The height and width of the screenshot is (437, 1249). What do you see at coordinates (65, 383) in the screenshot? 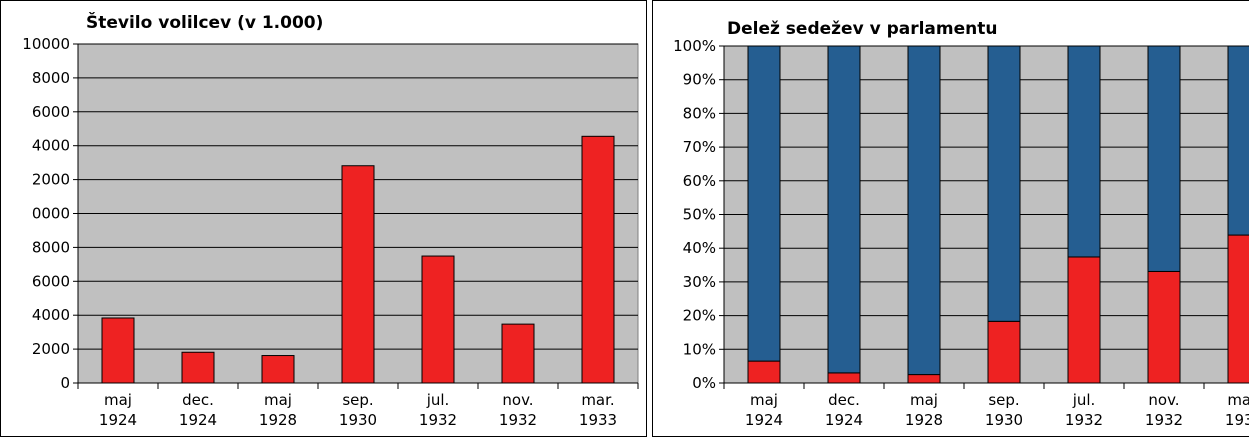
I see `y-tick-label: 0` at bounding box center [65, 383].